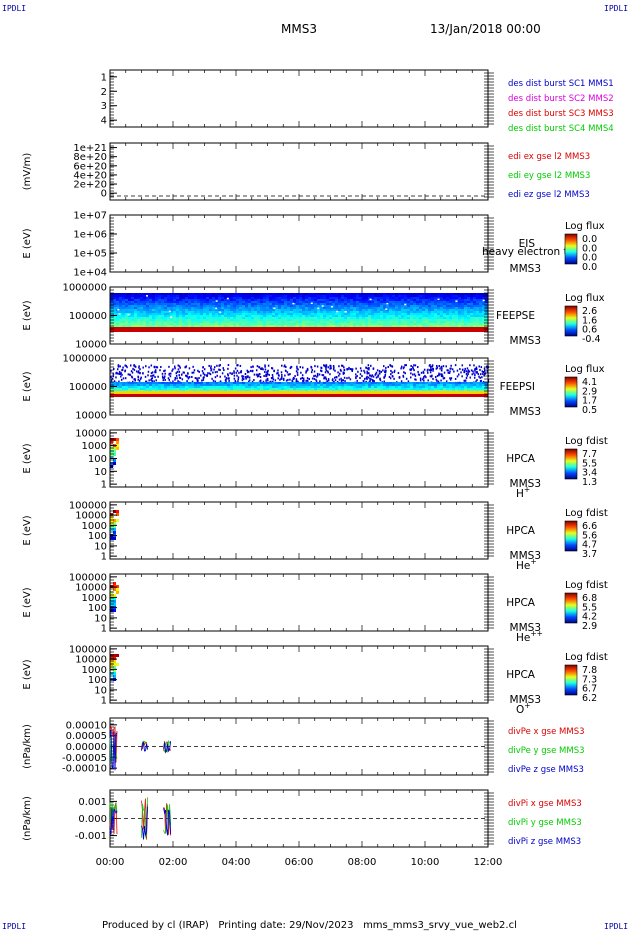 This screenshot has width=630, height=934. I want to click on colorbar, so click(571, 392).